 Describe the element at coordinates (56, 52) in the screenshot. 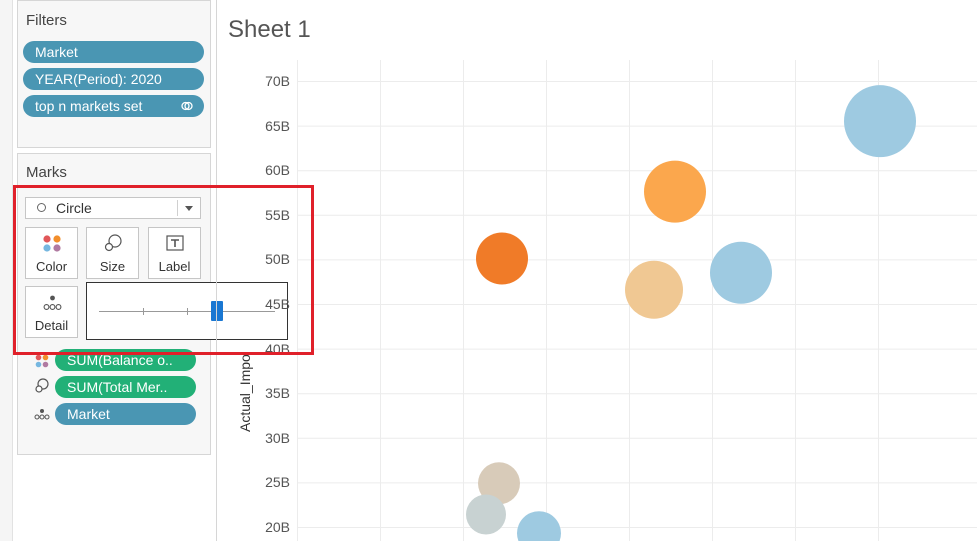

I see `filter-pill-market-label: Market` at that location.